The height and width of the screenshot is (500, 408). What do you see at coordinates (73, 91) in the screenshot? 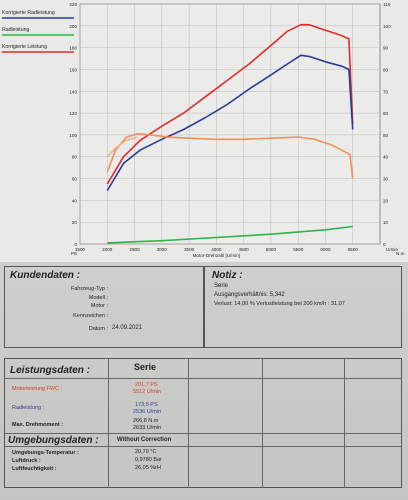
I see `y-left-tick-label: 140` at bounding box center [73, 91].